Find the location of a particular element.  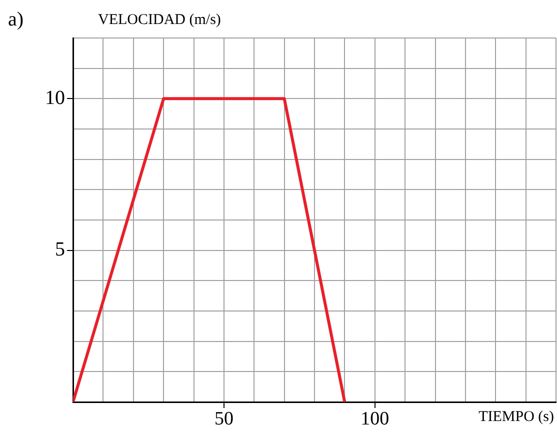

x-axis-title: TIEMPO (s) is located at coordinates (516, 416).